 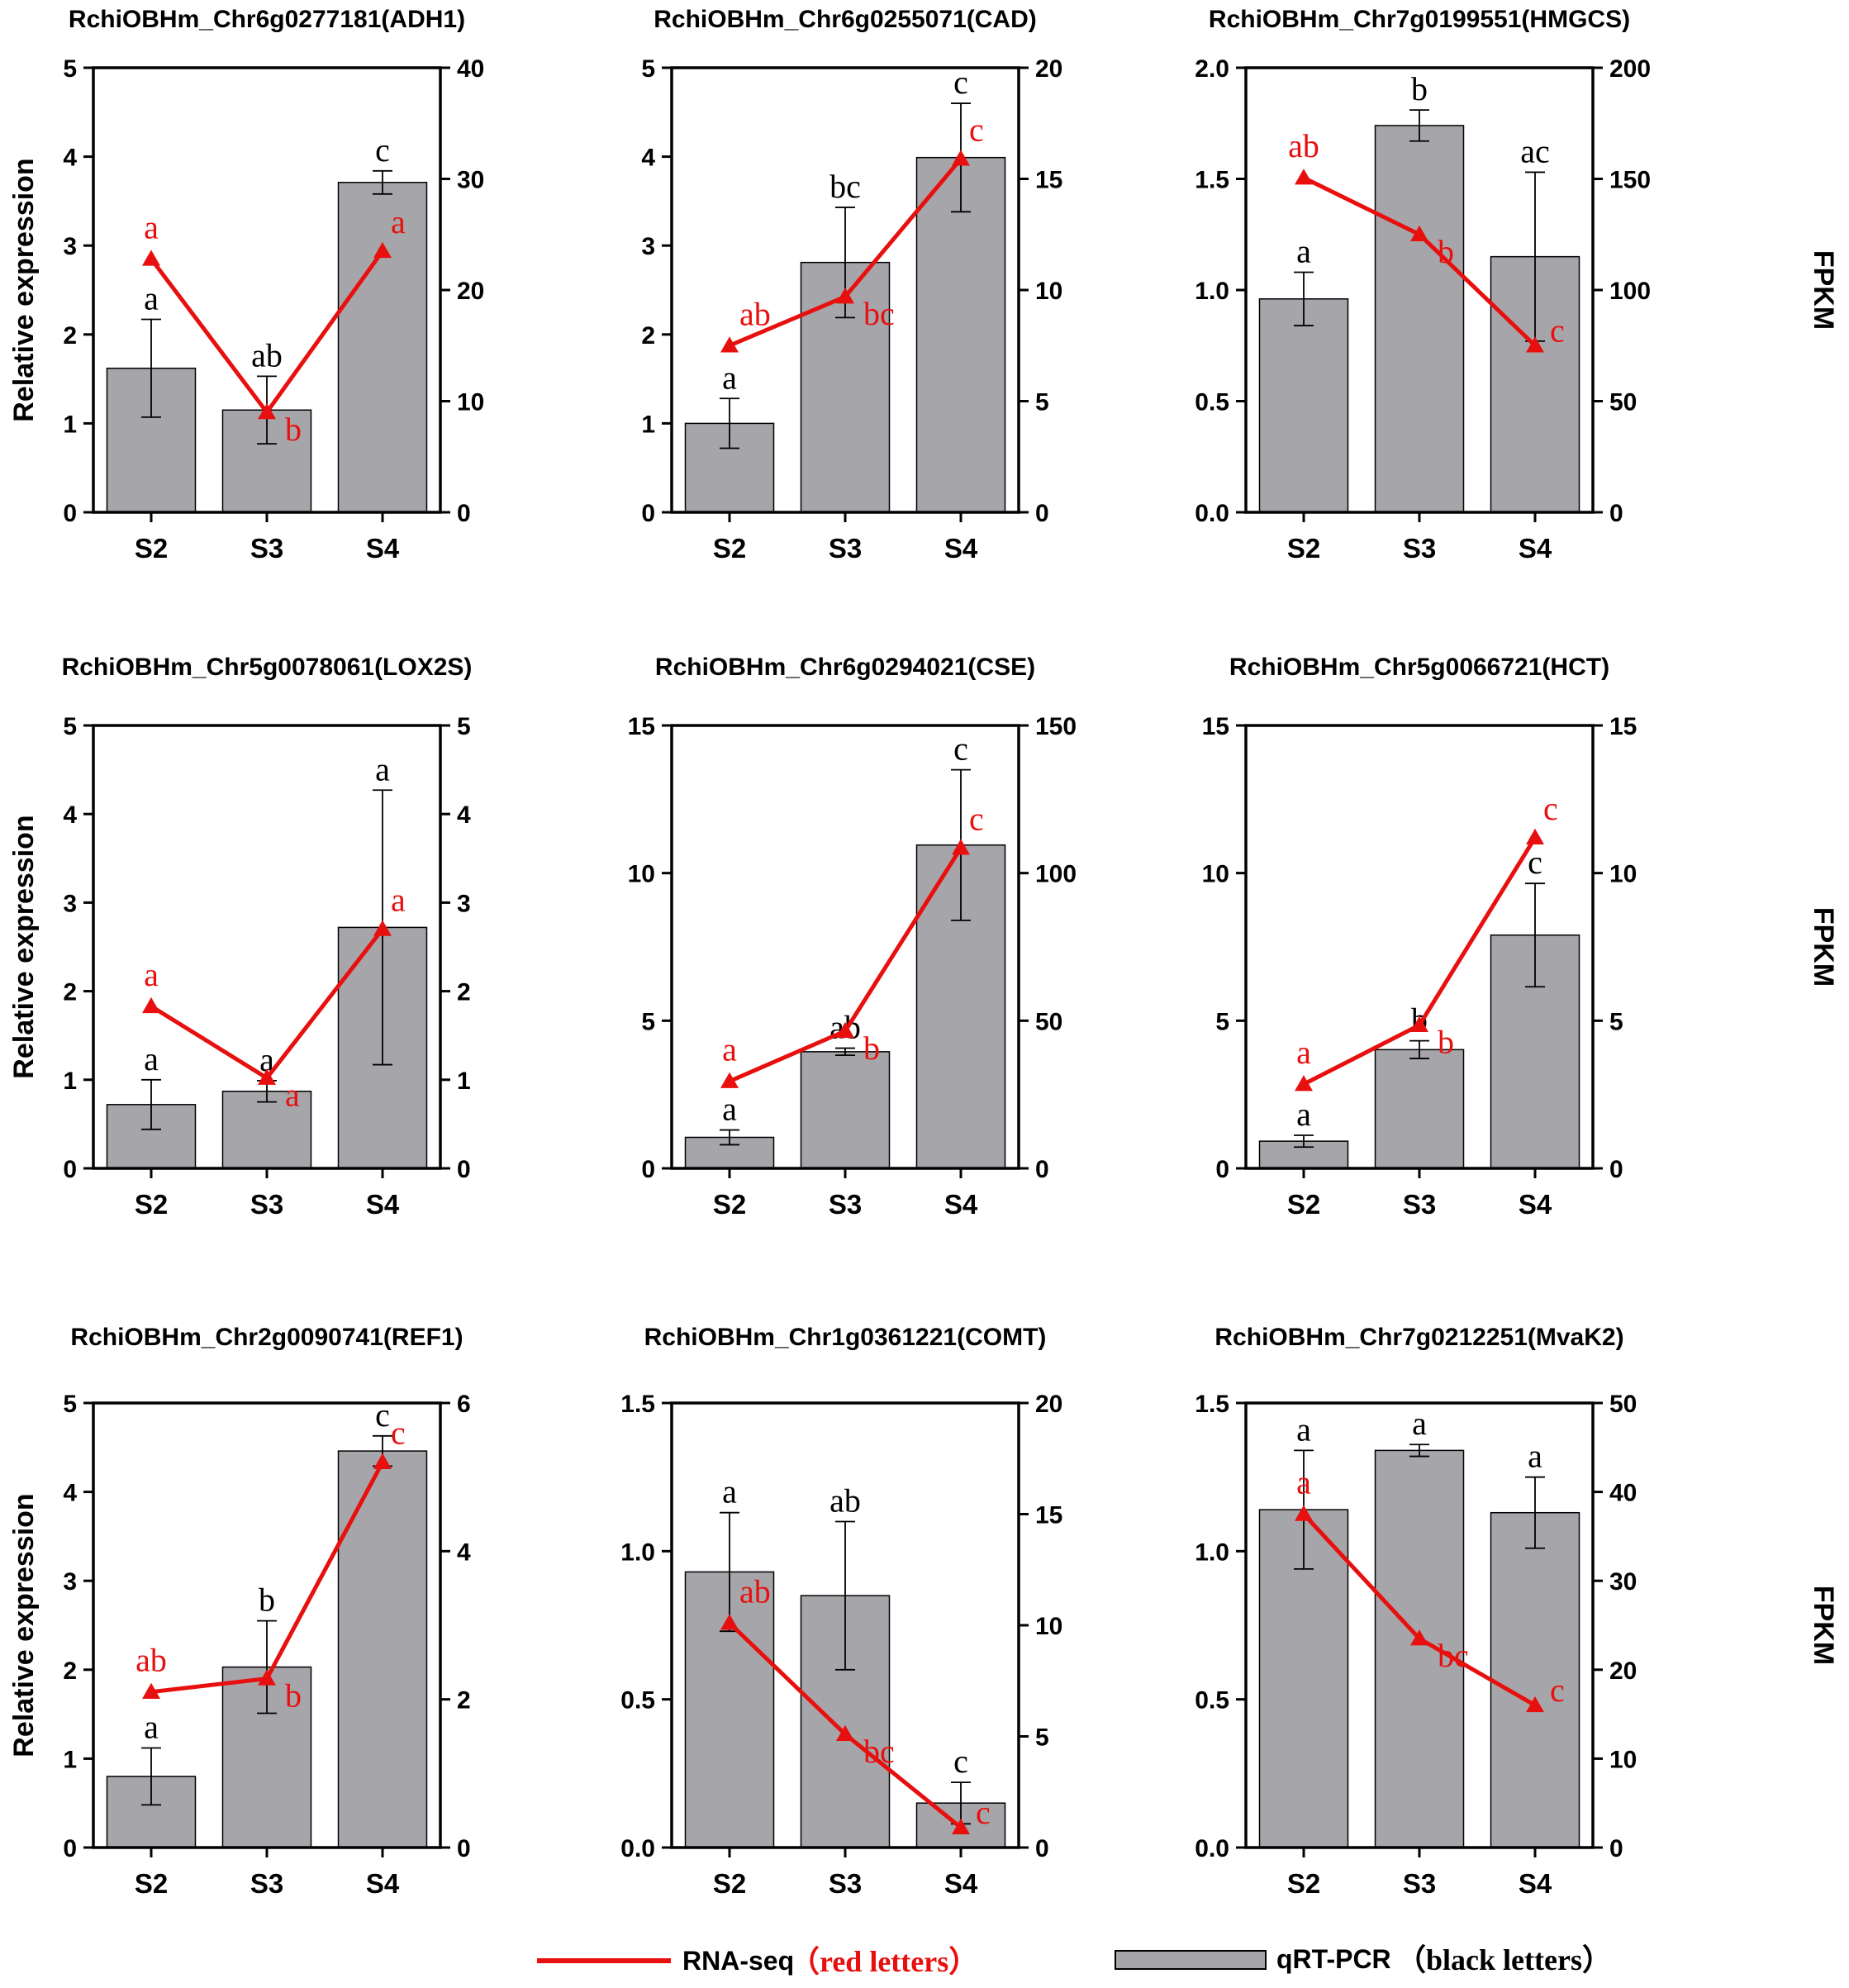 What do you see at coordinates (738, 1961) in the screenshot?
I see `legend-line-label: RNA-seq` at bounding box center [738, 1961].